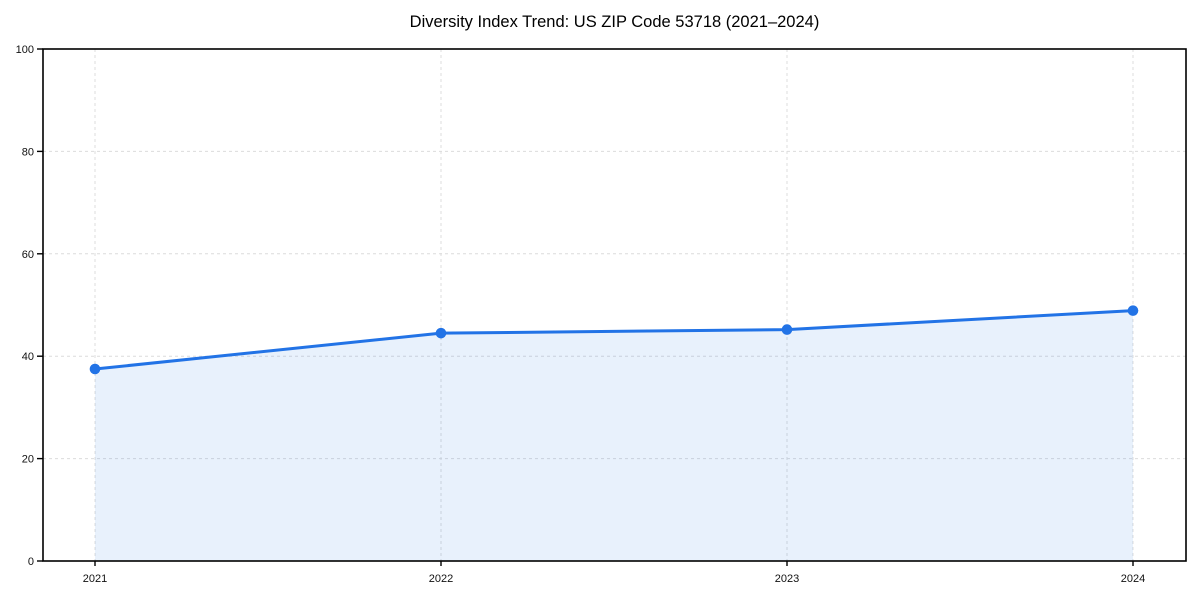 The height and width of the screenshot is (600, 1200). What do you see at coordinates (787, 579) in the screenshot?
I see `x-tick-label: 2023` at bounding box center [787, 579].